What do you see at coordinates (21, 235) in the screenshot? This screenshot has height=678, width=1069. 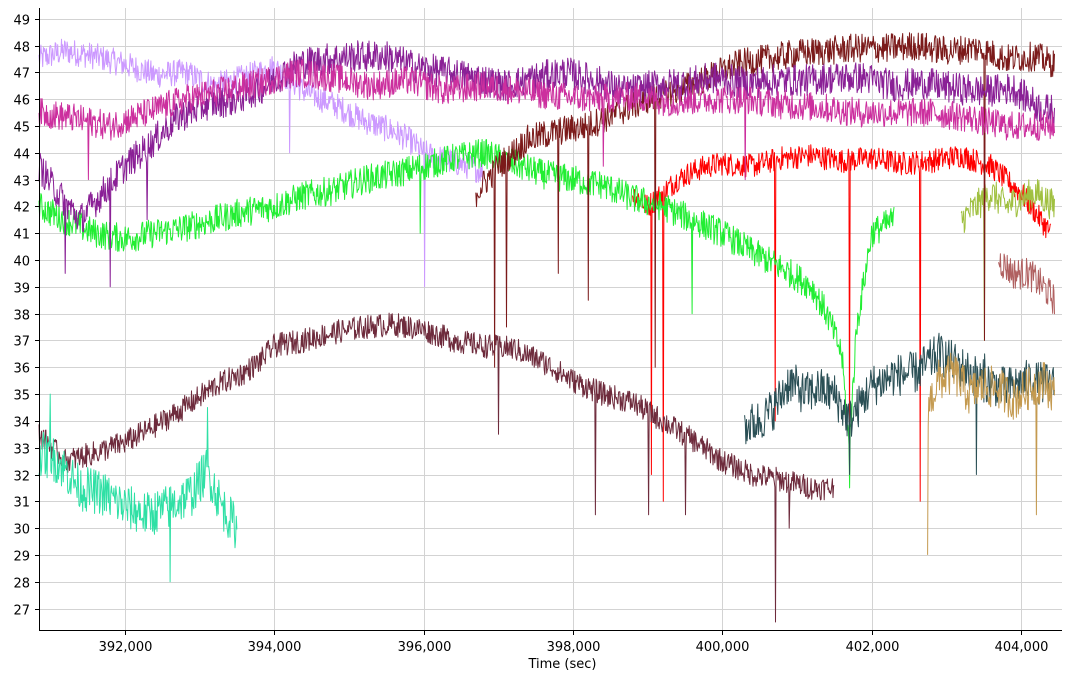 I see `y-tick-label: 41` at bounding box center [21, 235].